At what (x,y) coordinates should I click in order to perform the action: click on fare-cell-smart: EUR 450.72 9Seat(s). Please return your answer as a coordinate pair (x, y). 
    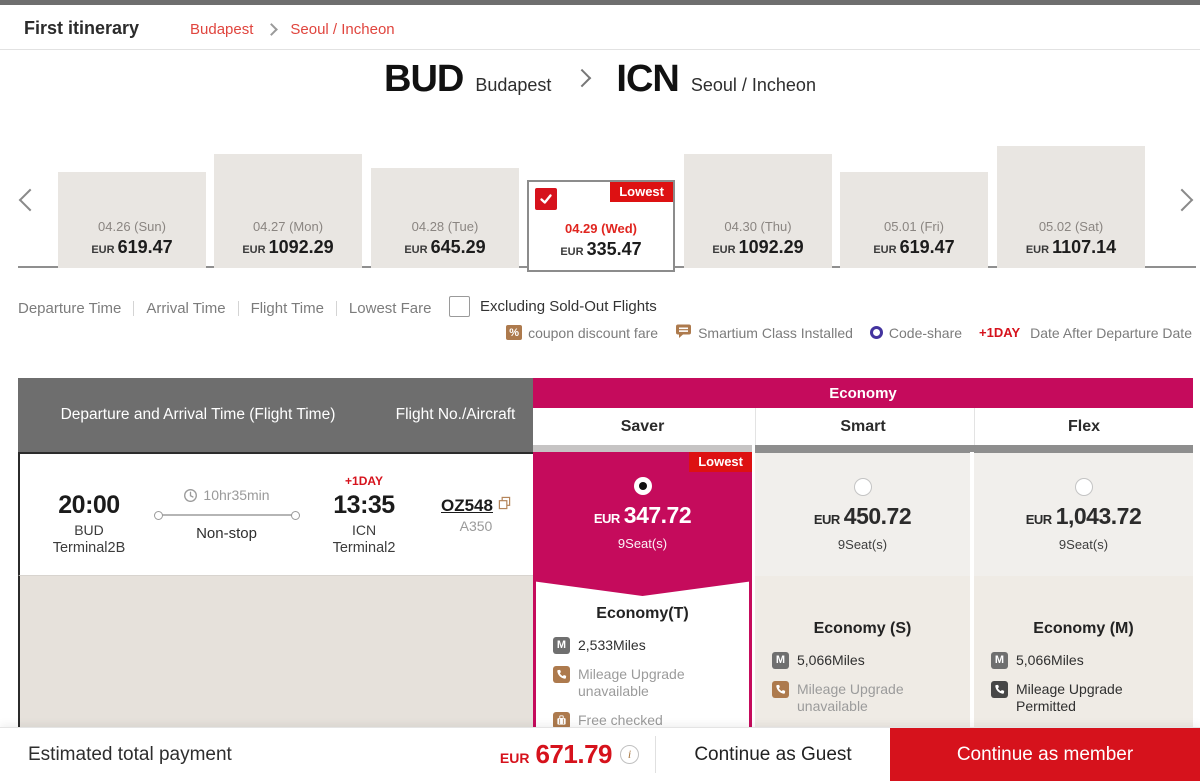
    Looking at the image, I should click on (862, 514).